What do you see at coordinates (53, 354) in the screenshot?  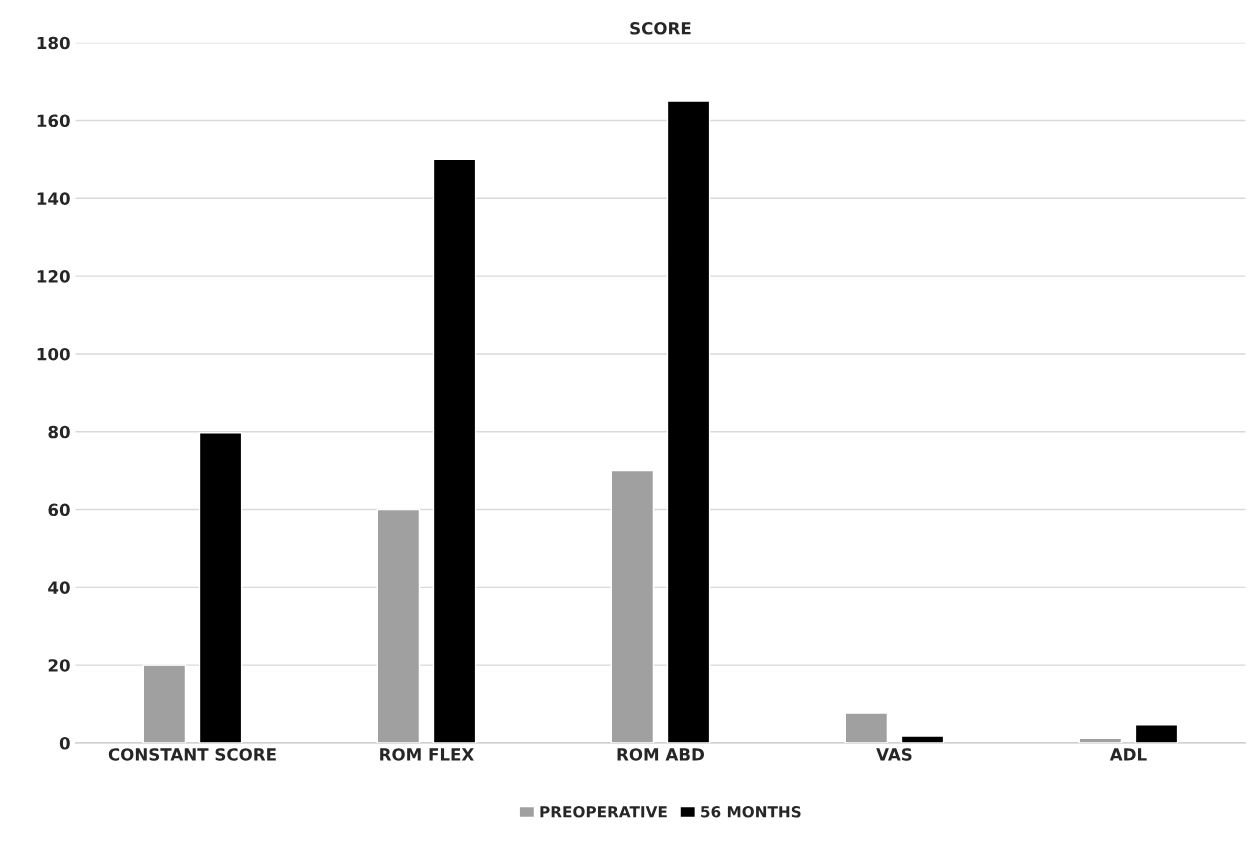 I see `y-tick-label: 100` at bounding box center [53, 354].